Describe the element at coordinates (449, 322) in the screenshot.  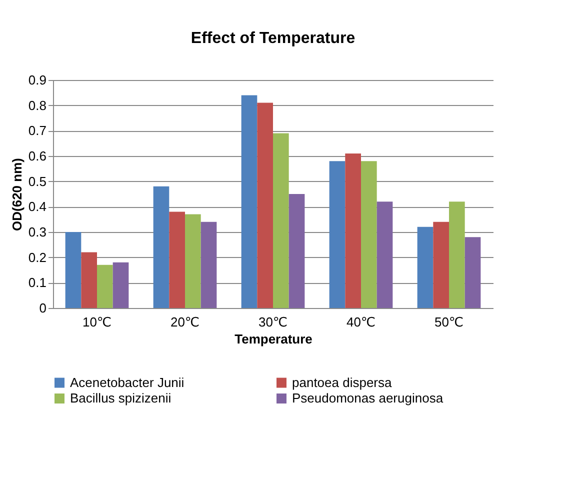
I see `x-tick-label: 50℃` at that location.